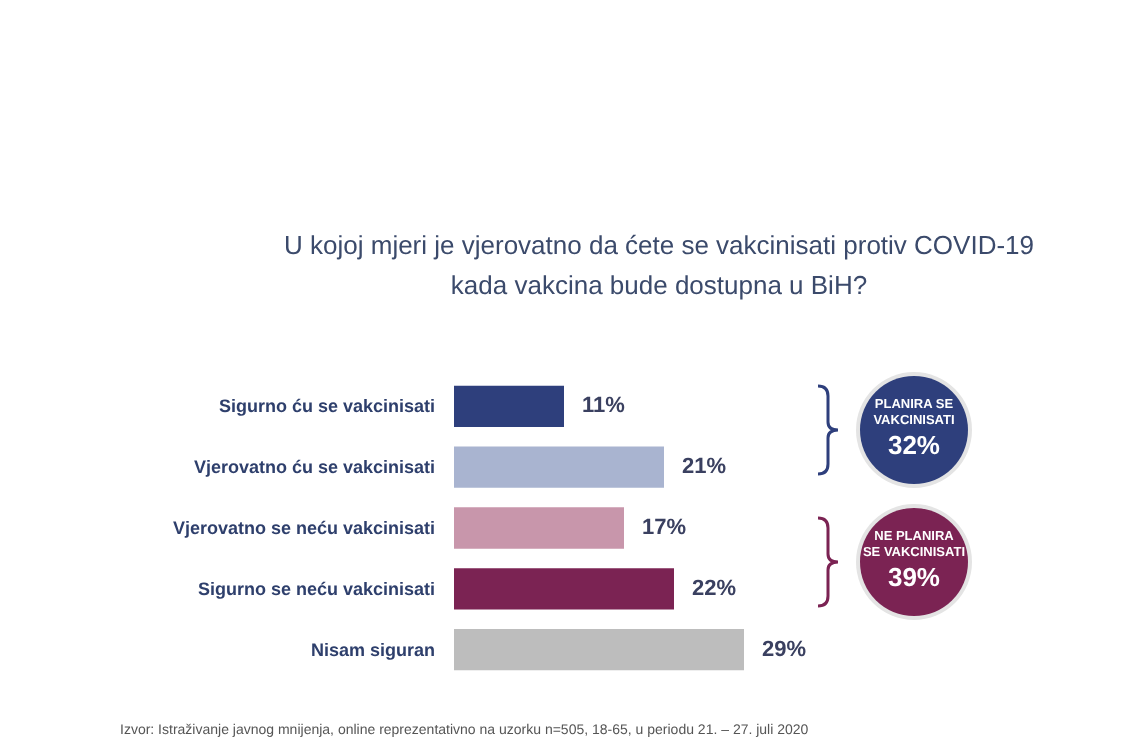  I want to click on y-tick-label: Nisam siguran, so click(372, 649).